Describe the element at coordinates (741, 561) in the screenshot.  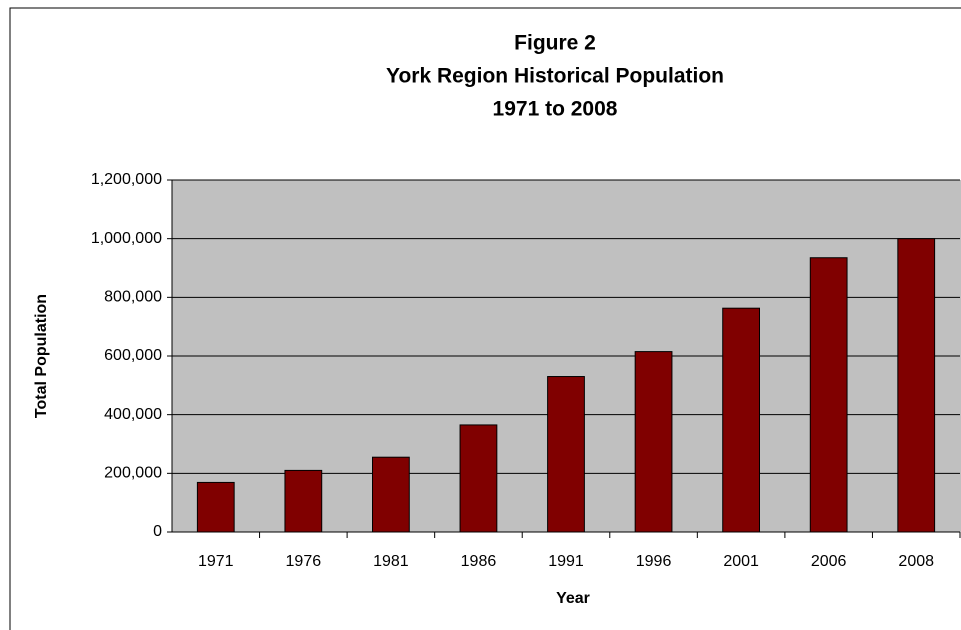
I see `x-tick-label: 2001` at that location.